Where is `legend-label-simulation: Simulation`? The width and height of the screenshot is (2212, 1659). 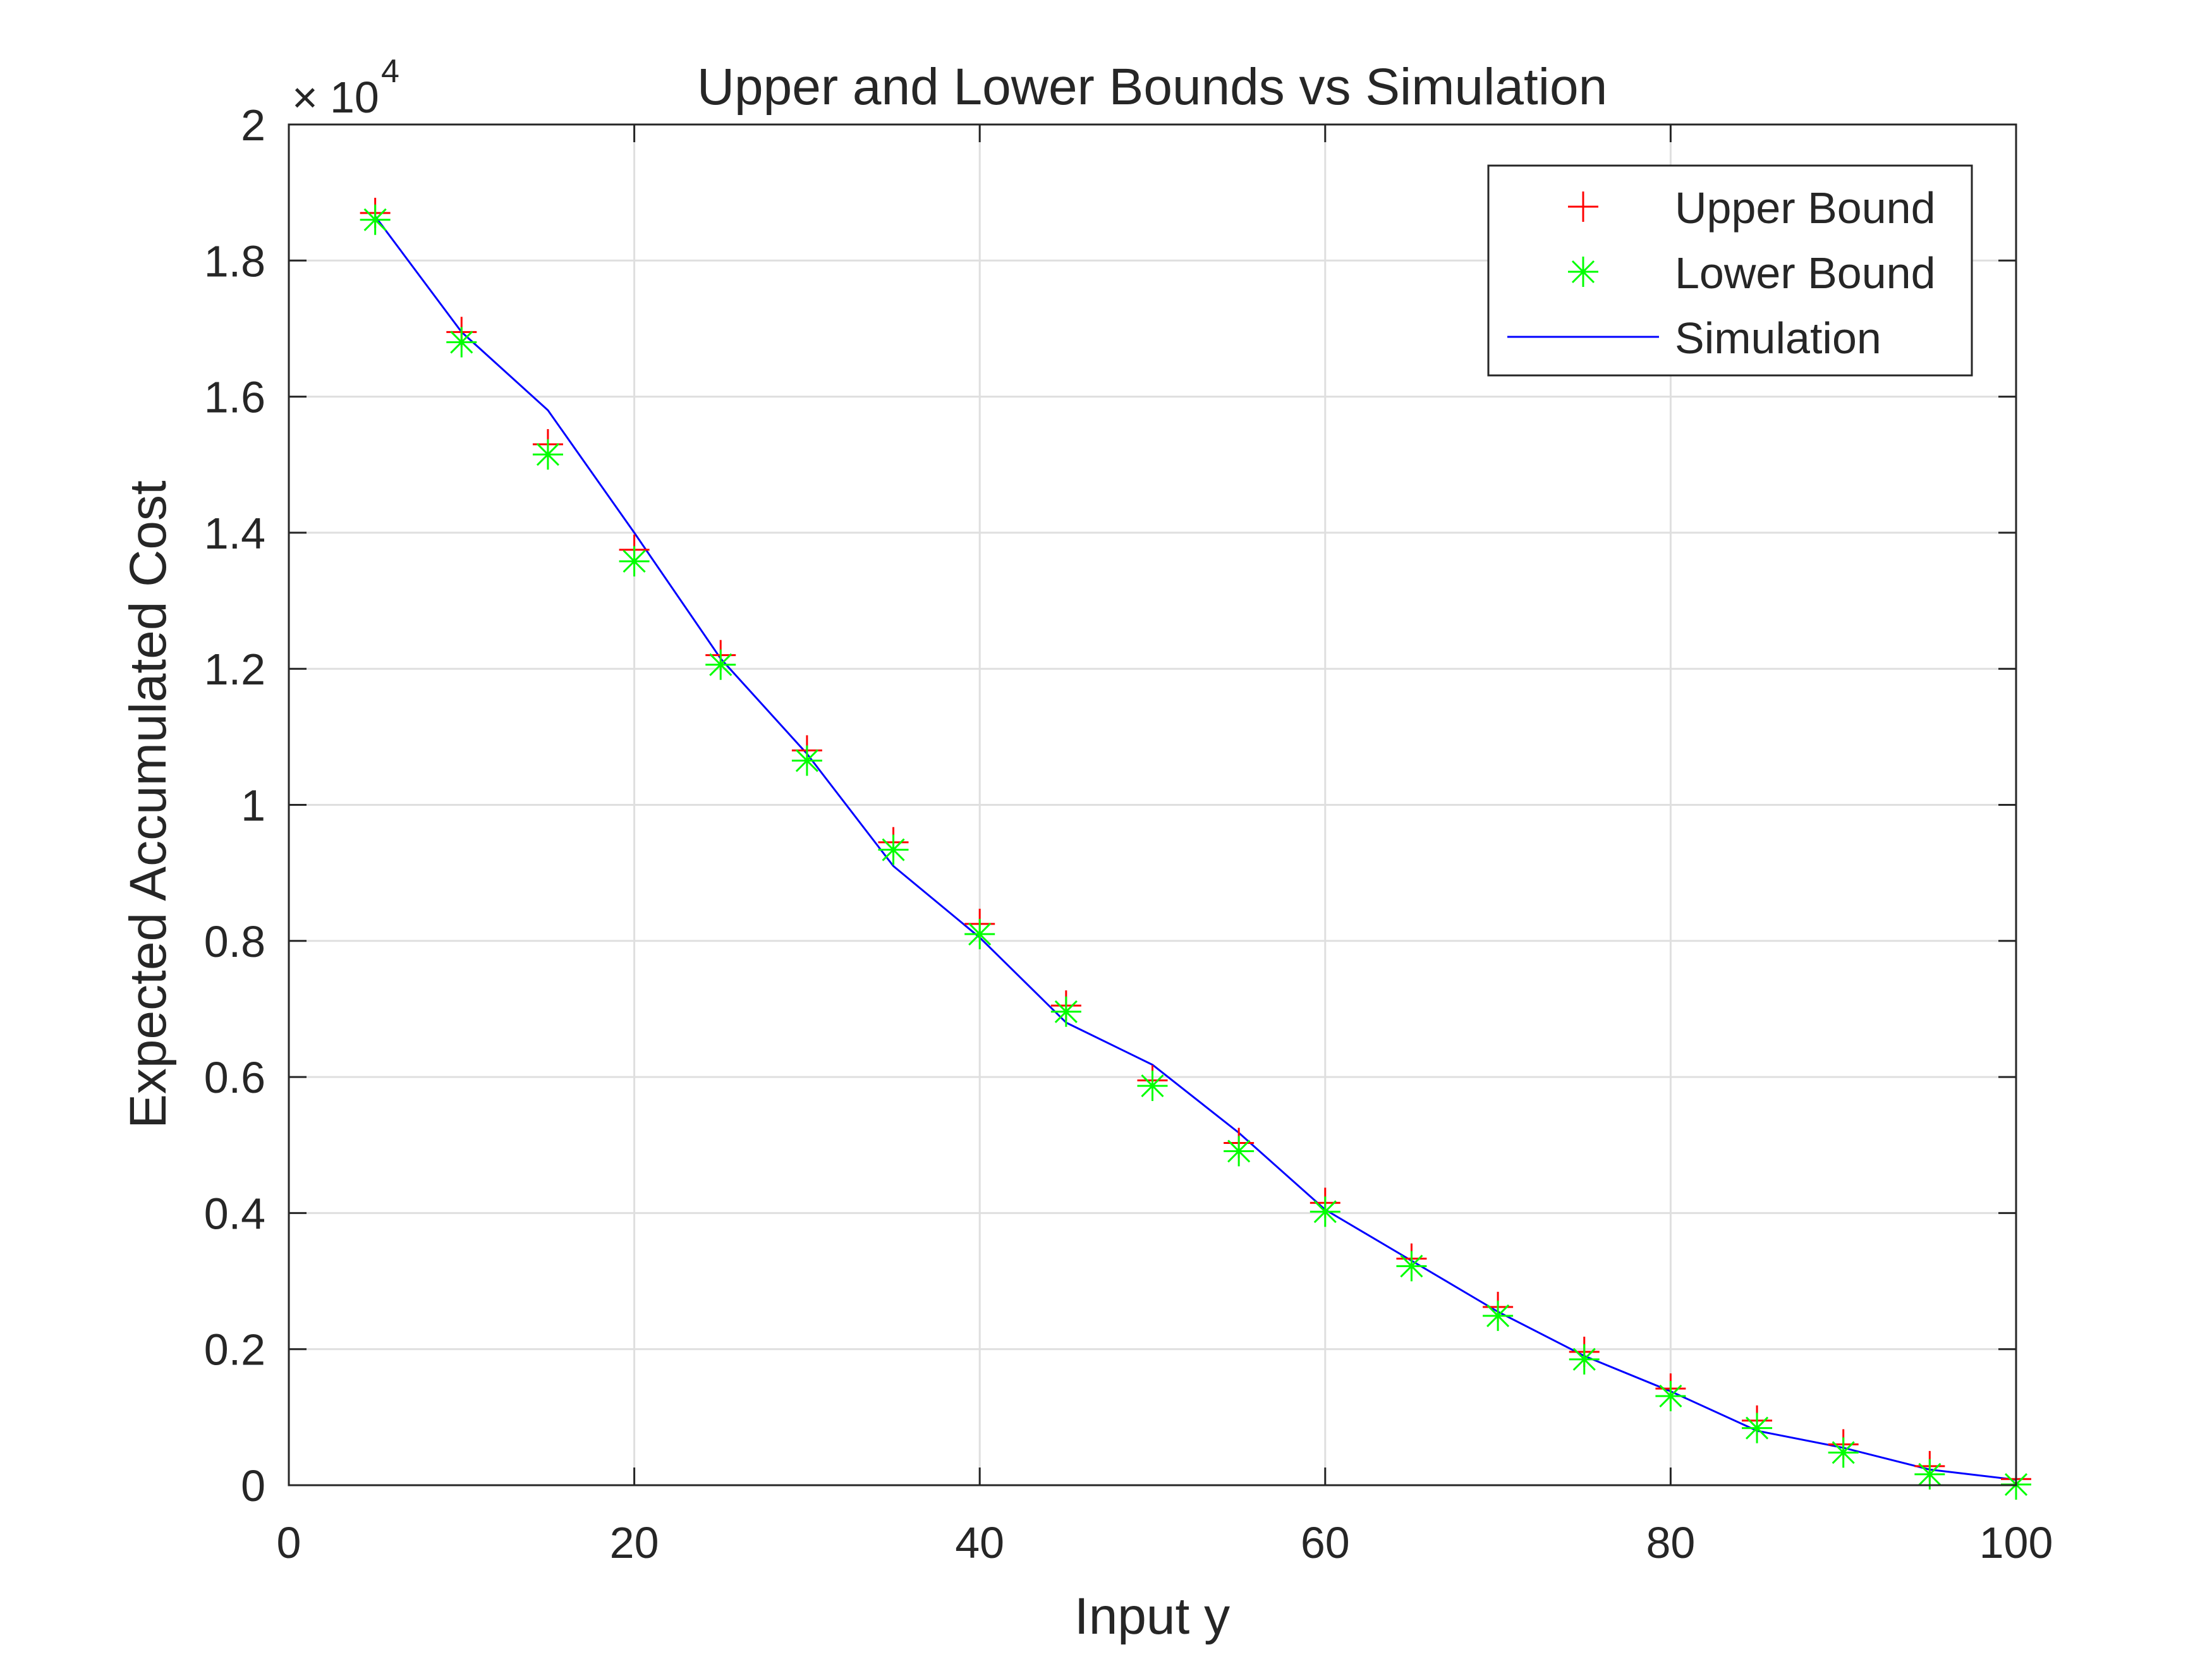 legend-label-simulation: Simulation is located at coordinates (1778, 338).